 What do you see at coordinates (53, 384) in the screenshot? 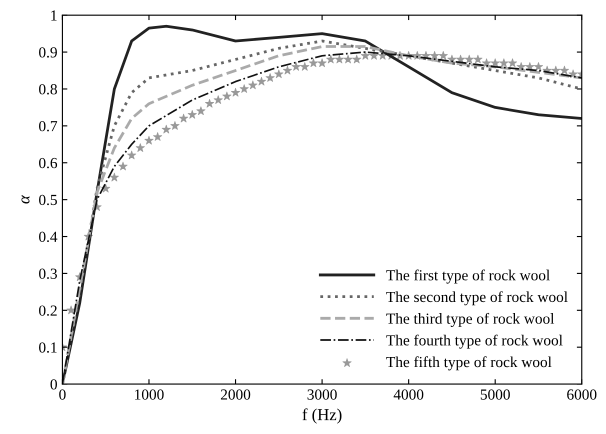
I see `y-tick-label: 0` at bounding box center [53, 384].